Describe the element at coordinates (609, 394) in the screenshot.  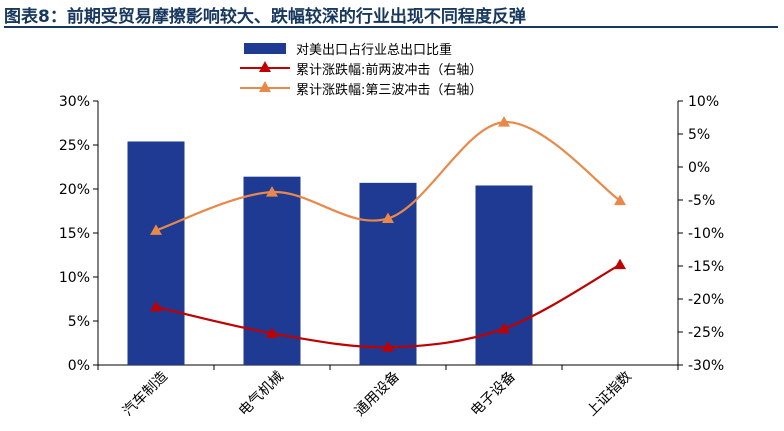
I see `x-axis-tick-label: 上证指数` at that location.